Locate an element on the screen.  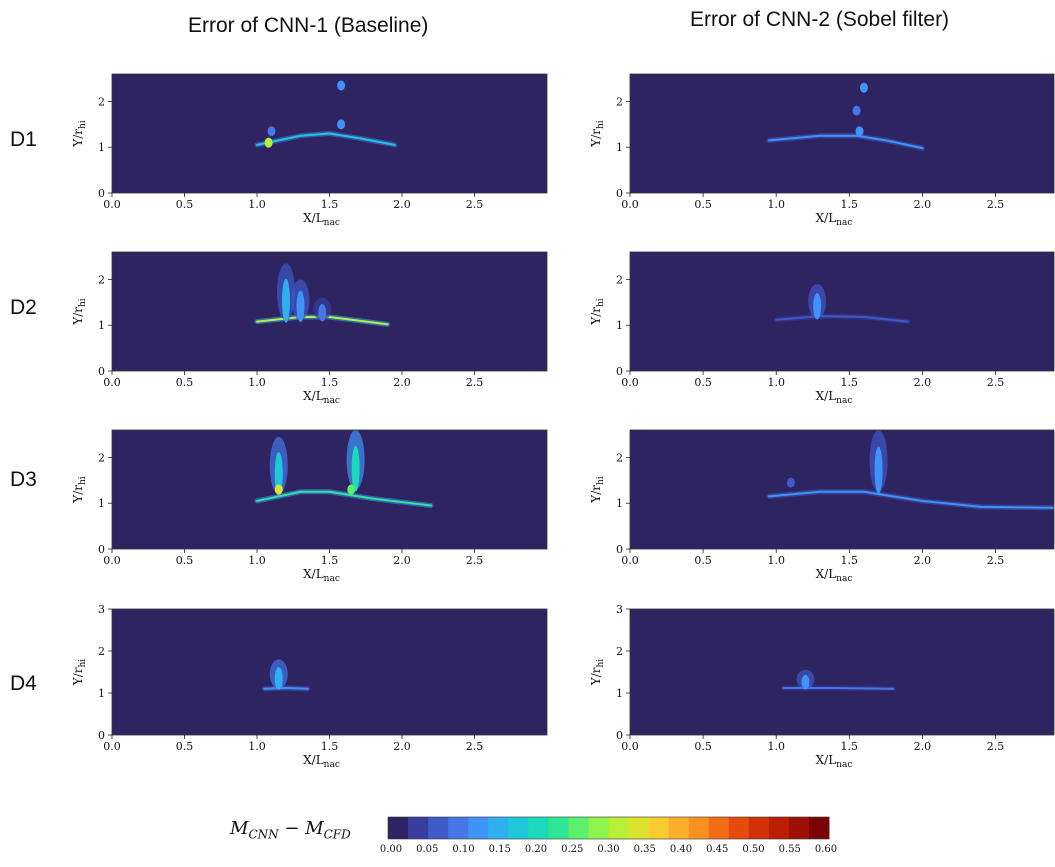
colorbar-tick-label: 0.60 is located at coordinates (826, 849).